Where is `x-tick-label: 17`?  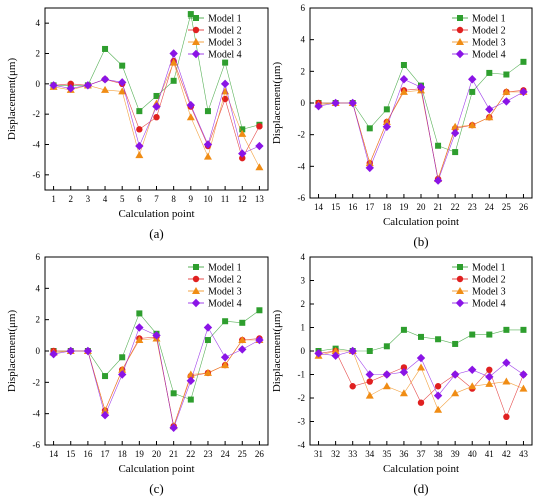
x-tick-label: 17 is located at coordinates (106, 454).